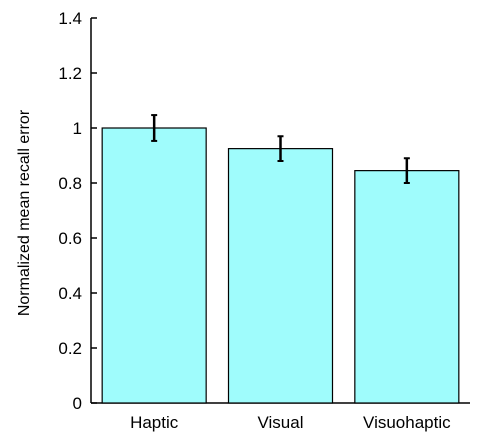 The image size is (478, 432). I want to click on y-tick-label: 0.8, so click(70, 183).